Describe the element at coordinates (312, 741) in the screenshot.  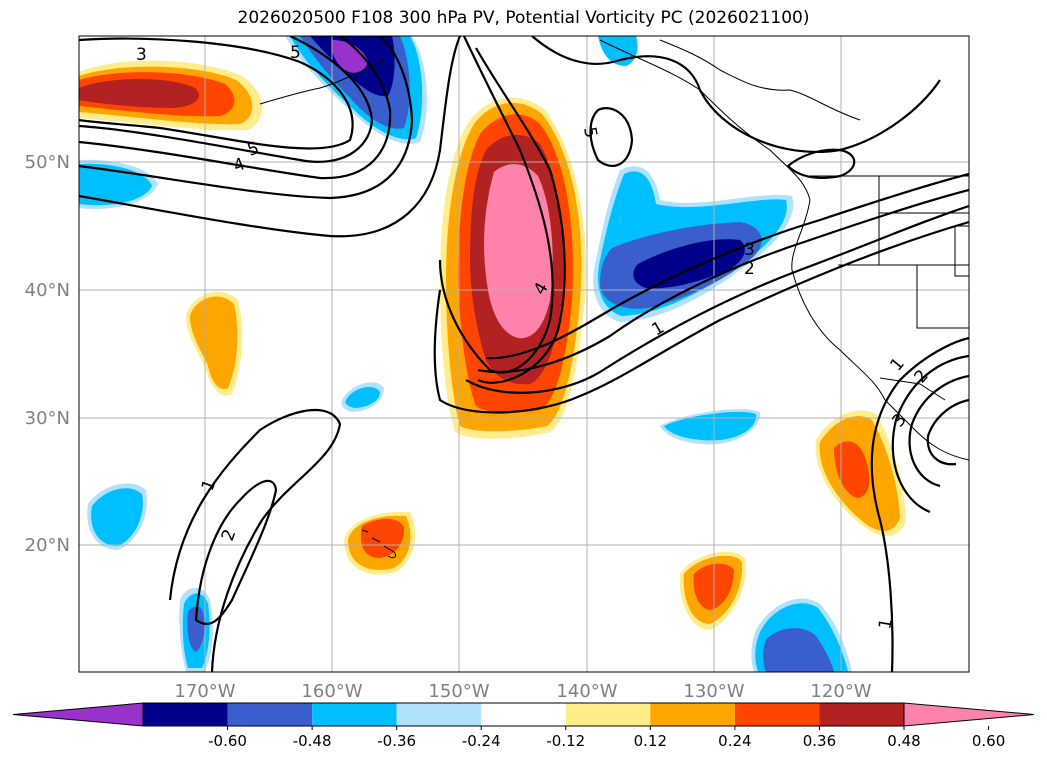
I see `colorbar-tick-label: -0.48` at that location.